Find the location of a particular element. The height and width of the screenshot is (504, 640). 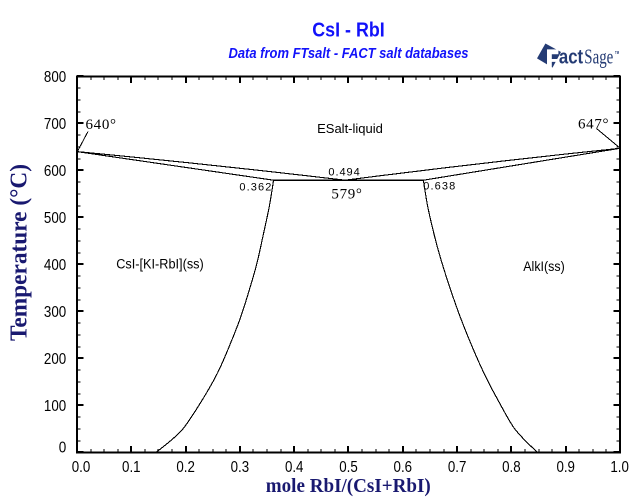

svg-text: ESalt-liquid is located at coordinates (350, 128).